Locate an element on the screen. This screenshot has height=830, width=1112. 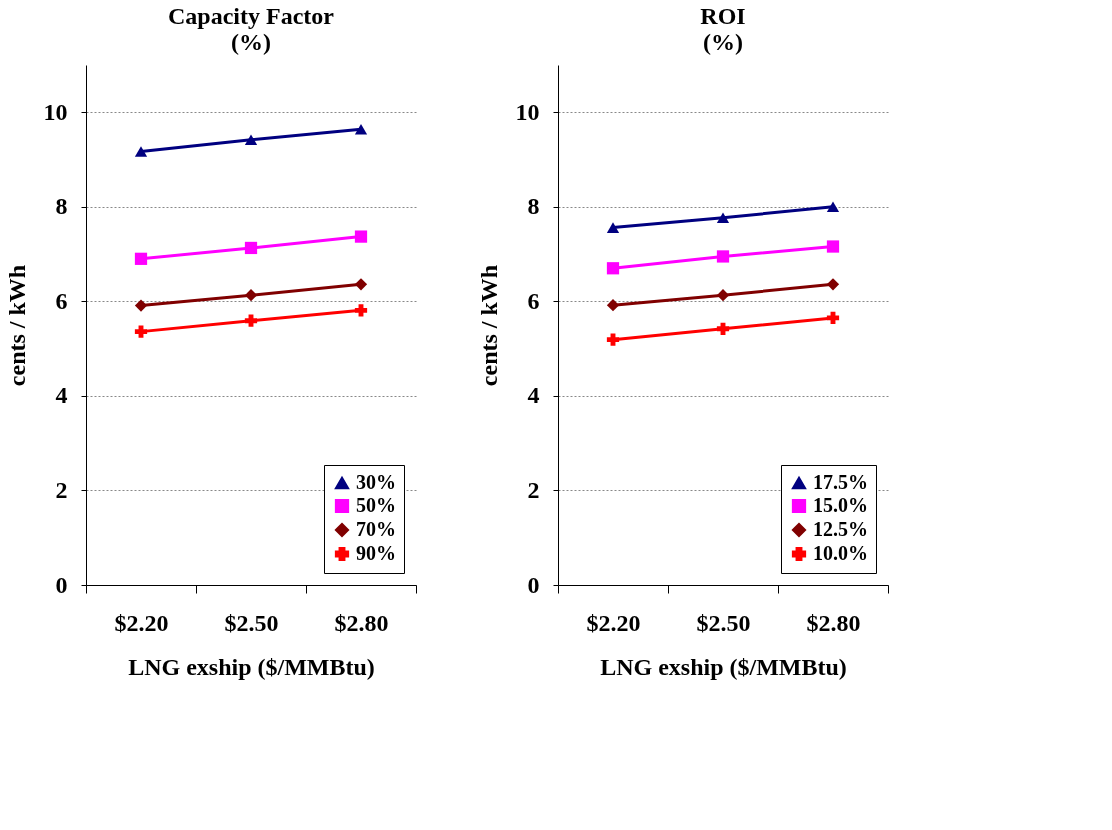
legend-label: 15.0% is located at coordinates (840, 505).